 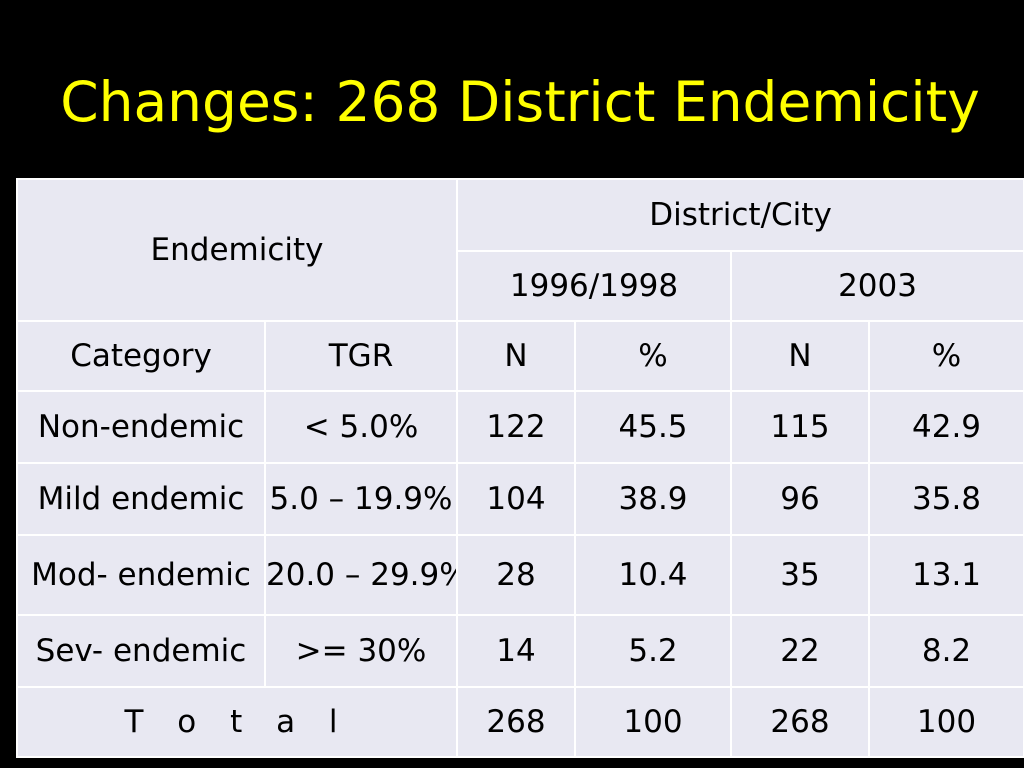 I want to click on total-row: T o t a l 268 100 268 100, so click(x=519, y=722).